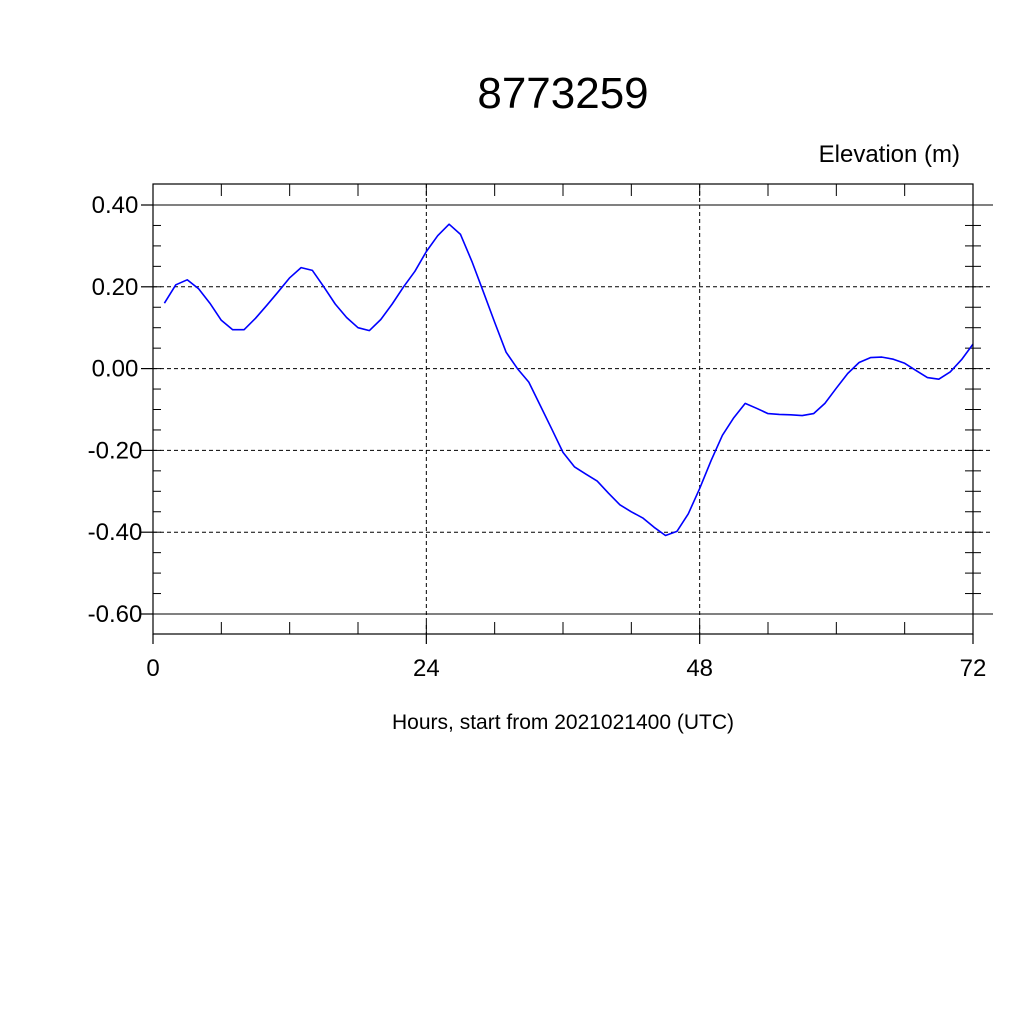 This screenshot has height=1024, width=1024. What do you see at coordinates (115, 205) in the screenshot?
I see `y-tick-label: 0.40` at bounding box center [115, 205].